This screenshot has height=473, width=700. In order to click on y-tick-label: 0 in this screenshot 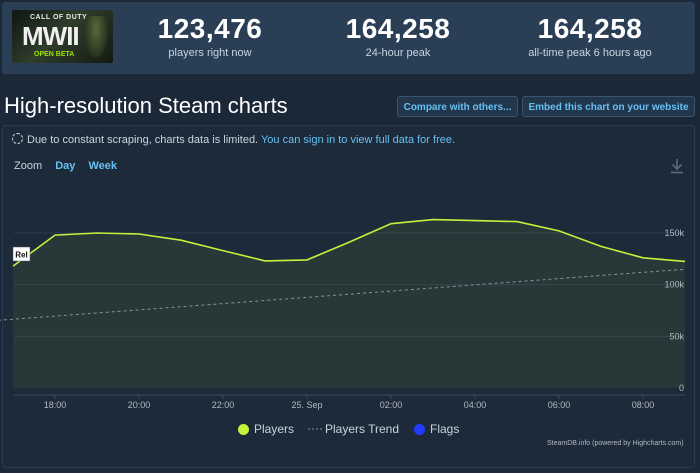, I will do `click(681, 388)`.